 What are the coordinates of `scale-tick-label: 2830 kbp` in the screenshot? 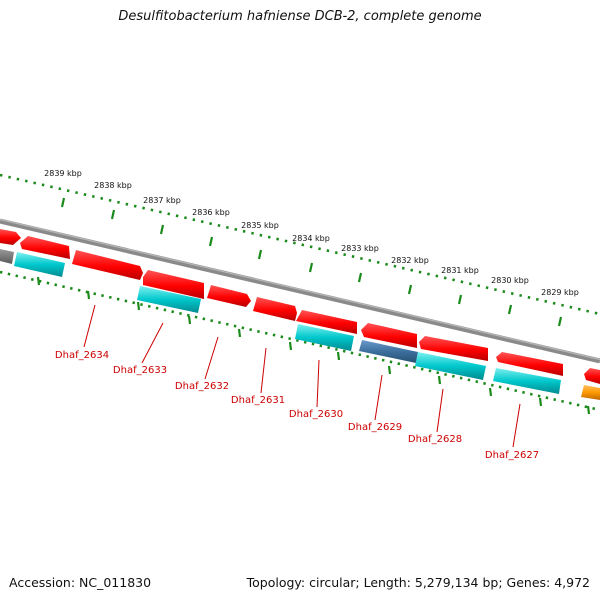 It's located at (510, 280).